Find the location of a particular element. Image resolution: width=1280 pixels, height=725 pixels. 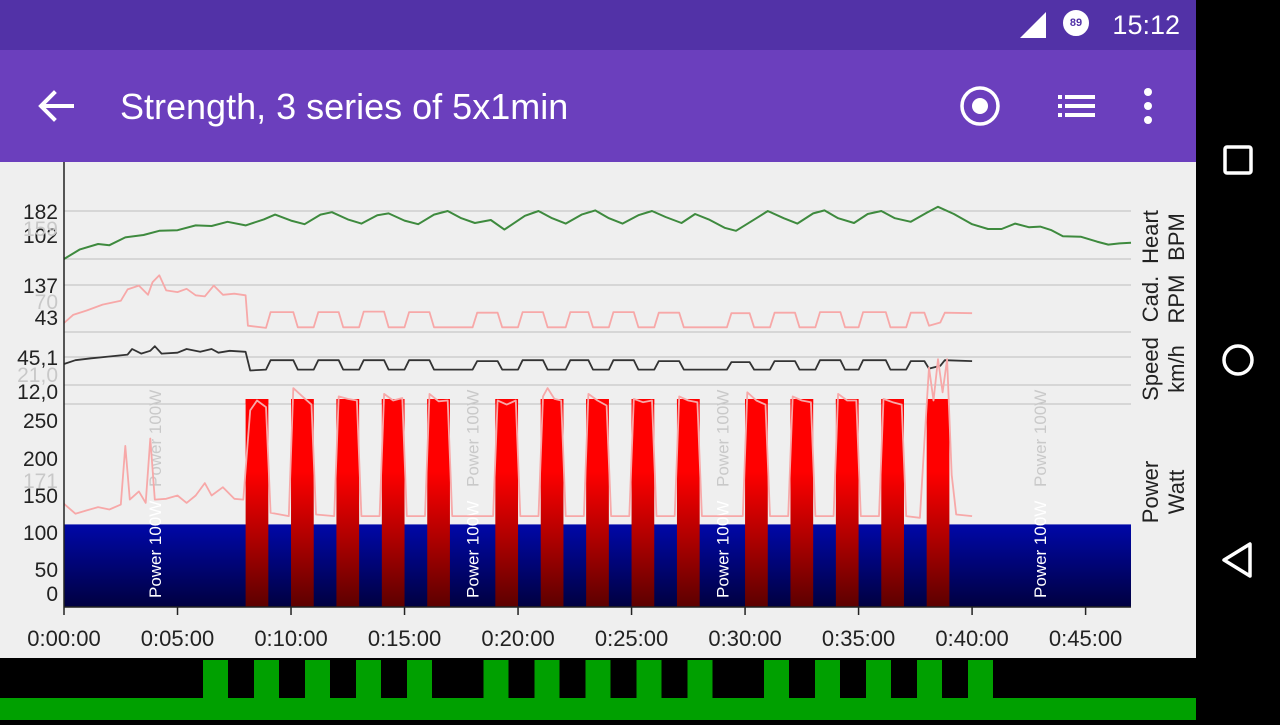

x-tick-label: 0:10:00 is located at coordinates (290, 638).